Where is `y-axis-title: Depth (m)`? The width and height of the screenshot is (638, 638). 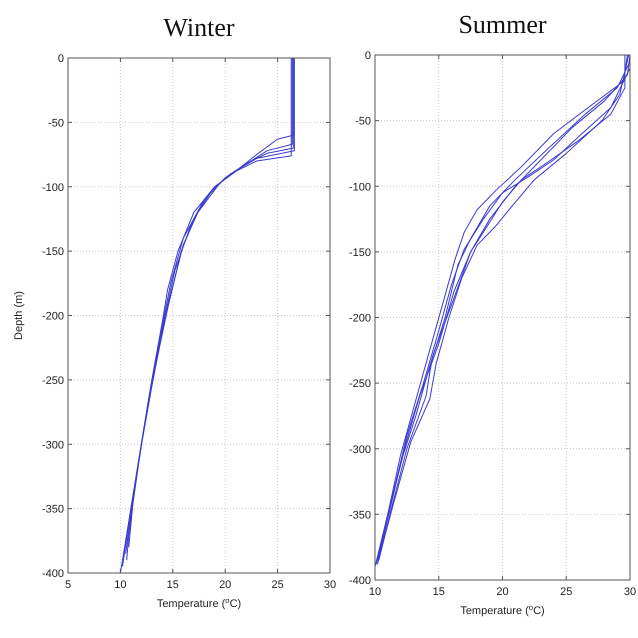 y-axis-title: Depth (m) is located at coordinates (19, 315).